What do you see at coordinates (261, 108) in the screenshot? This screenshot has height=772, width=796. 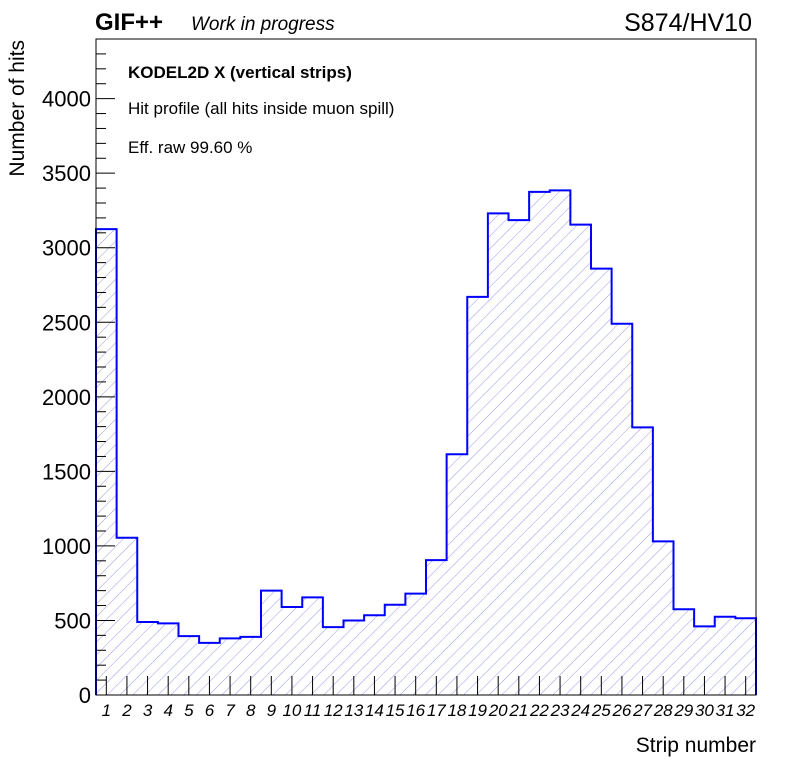 I see `description-label: Hit profile (all hits inside muon spill)` at bounding box center [261, 108].